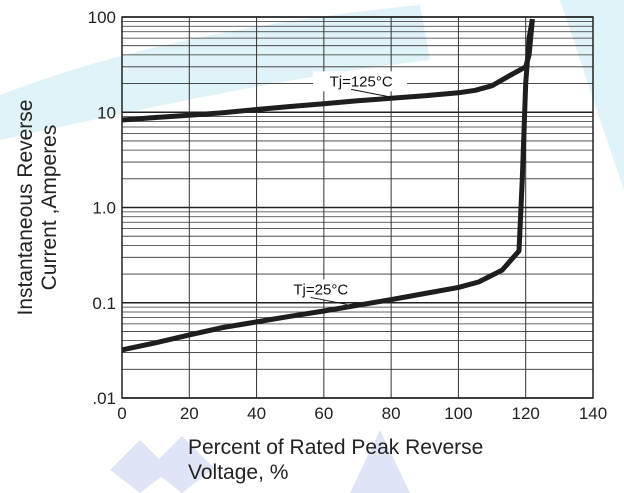 The image size is (624, 493). What do you see at coordinates (323, 413) in the screenshot?
I see `x-tick-label: 60` at bounding box center [323, 413].